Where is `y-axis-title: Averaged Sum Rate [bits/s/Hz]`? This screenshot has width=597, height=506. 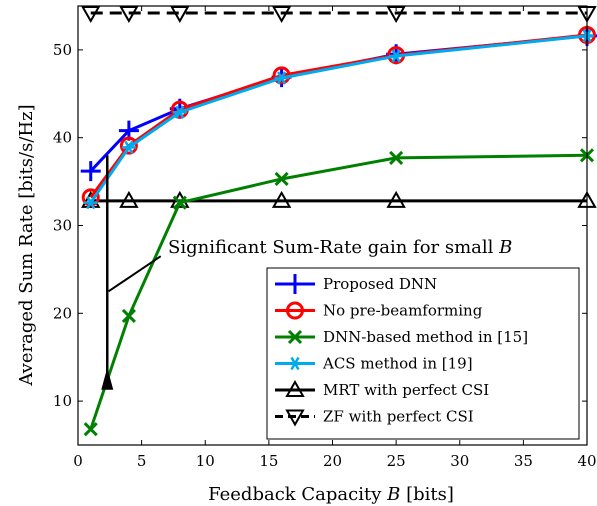 y-axis-title: Averaged Sum Rate [bits/s/Hz] is located at coordinates (26, 245).